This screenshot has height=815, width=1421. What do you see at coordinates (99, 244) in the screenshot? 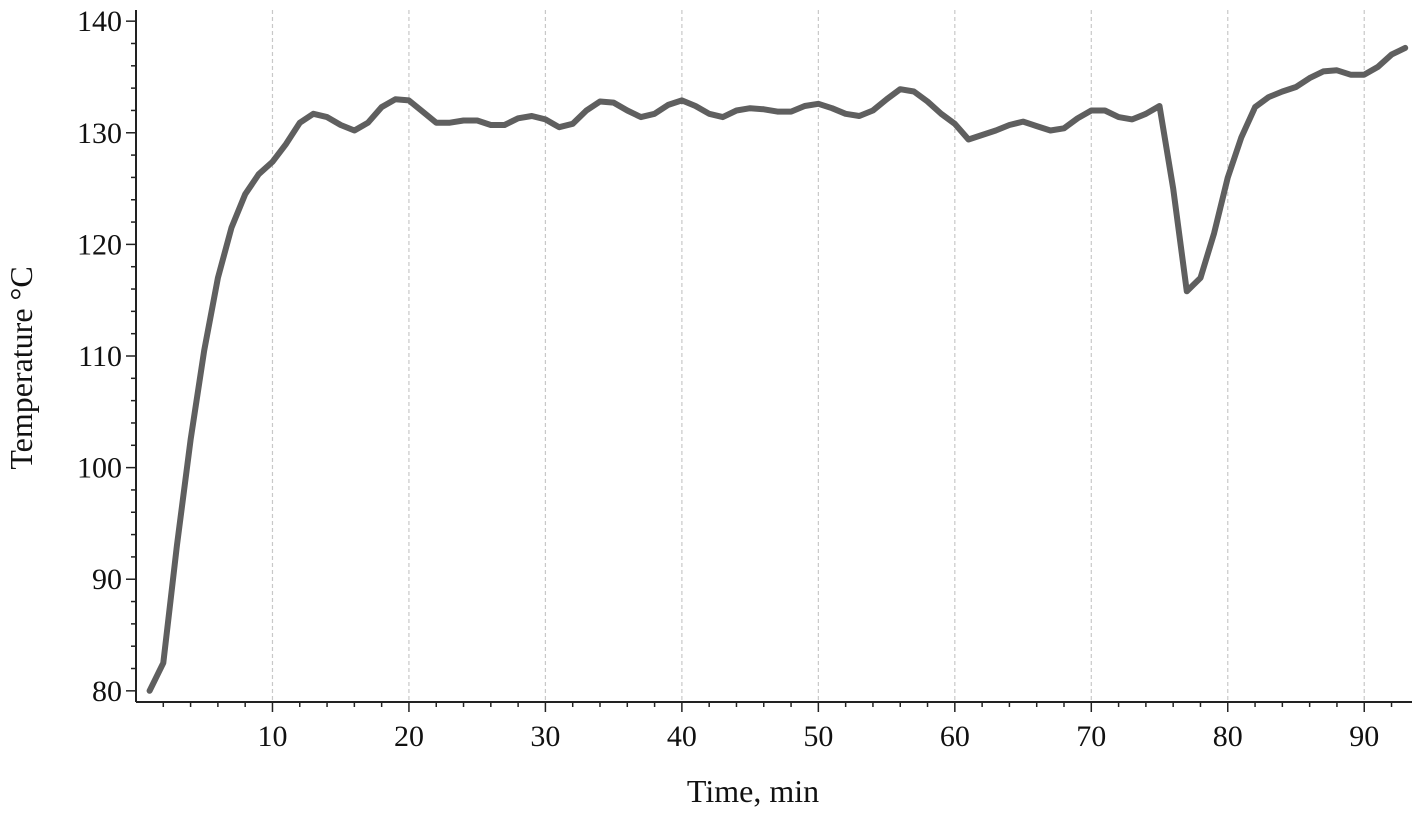
I see `y-tick-label: 120` at bounding box center [99, 244].